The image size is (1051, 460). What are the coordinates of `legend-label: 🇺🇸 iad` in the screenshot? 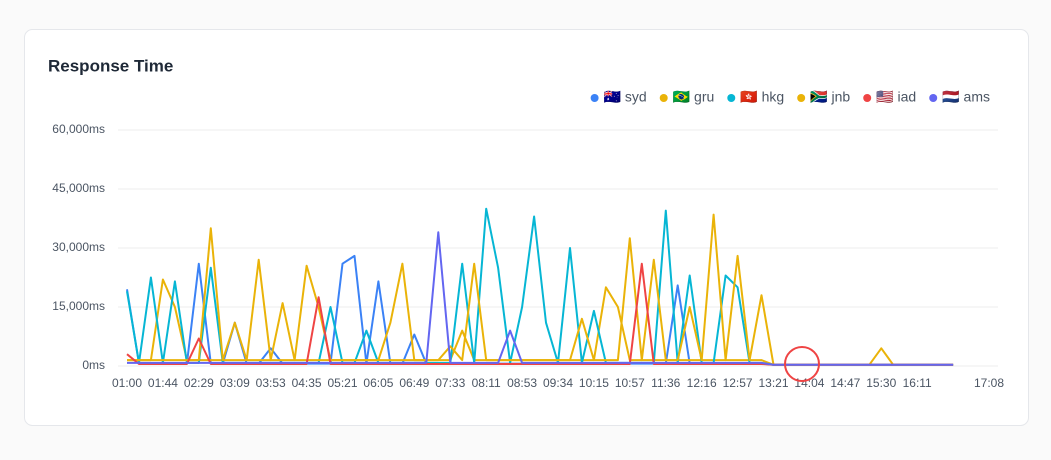 It's located at (896, 97).